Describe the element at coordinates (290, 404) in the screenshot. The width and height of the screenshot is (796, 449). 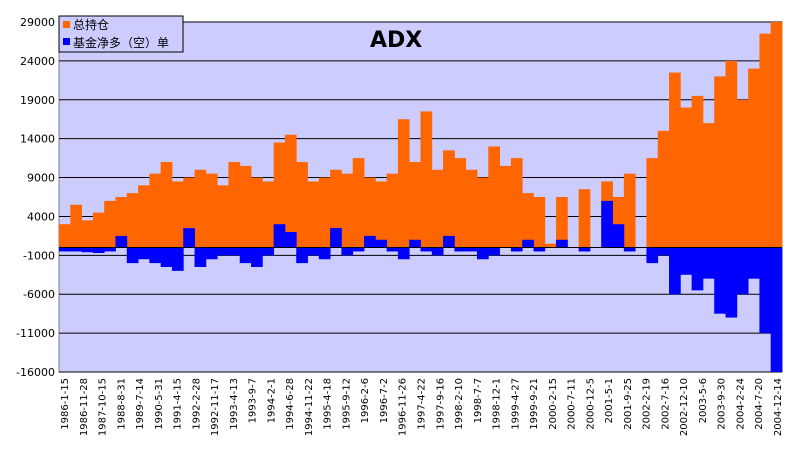
I see `x-tick-label: 1994-6-28` at that location.